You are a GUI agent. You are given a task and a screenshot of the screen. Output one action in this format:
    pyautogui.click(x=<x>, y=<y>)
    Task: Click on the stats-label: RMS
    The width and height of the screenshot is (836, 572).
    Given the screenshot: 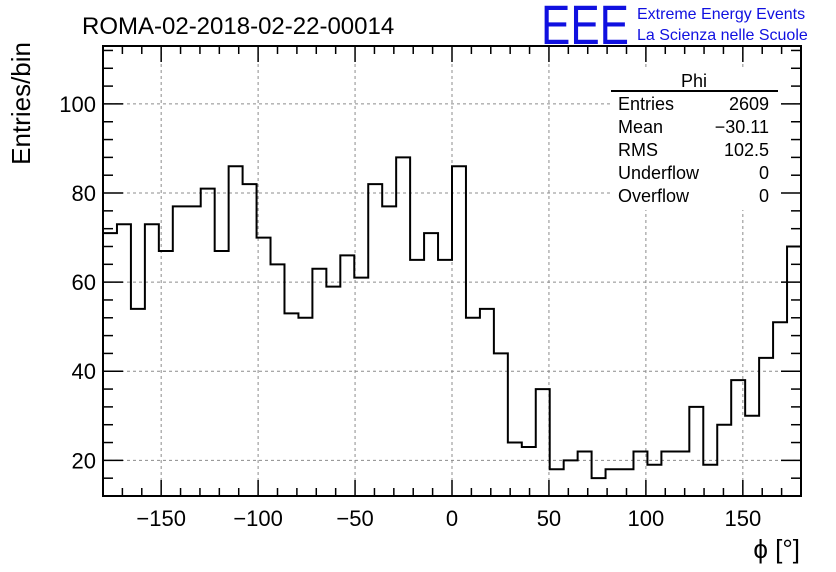 What is the action you would take?
    pyautogui.click(x=638, y=150)
    